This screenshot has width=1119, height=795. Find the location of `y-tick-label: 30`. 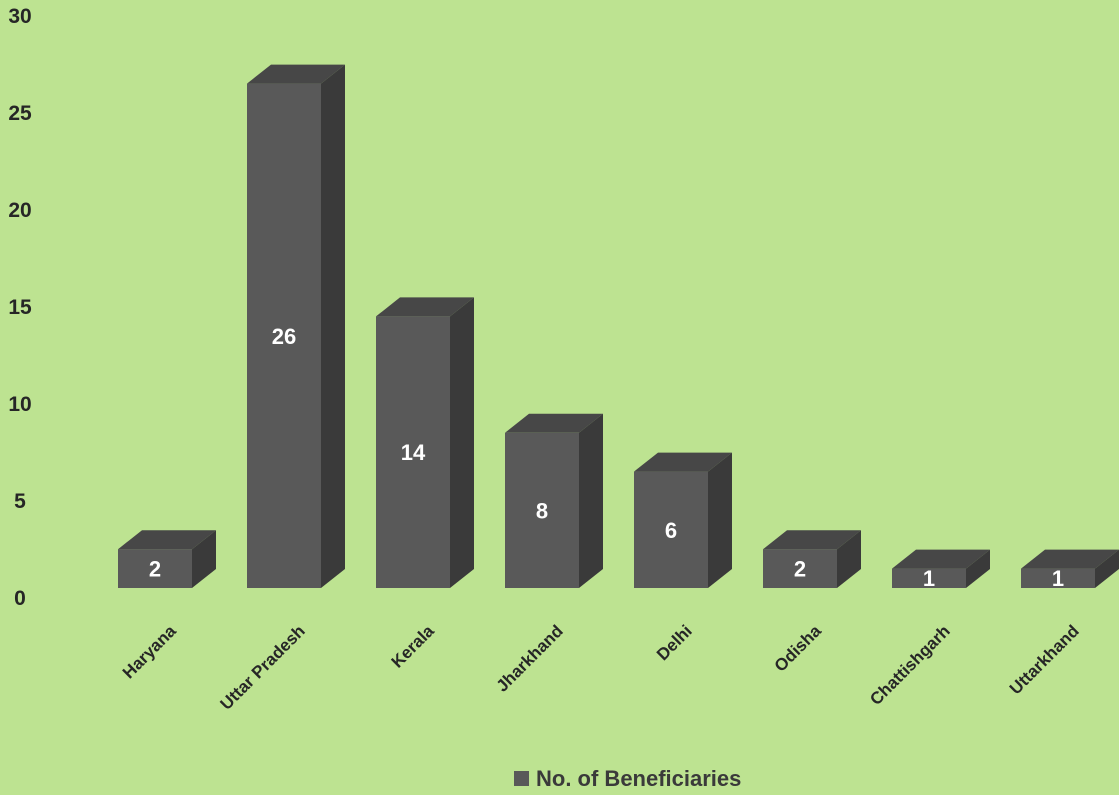

y-tick-label: 30 is located at coordinates (19, 16).